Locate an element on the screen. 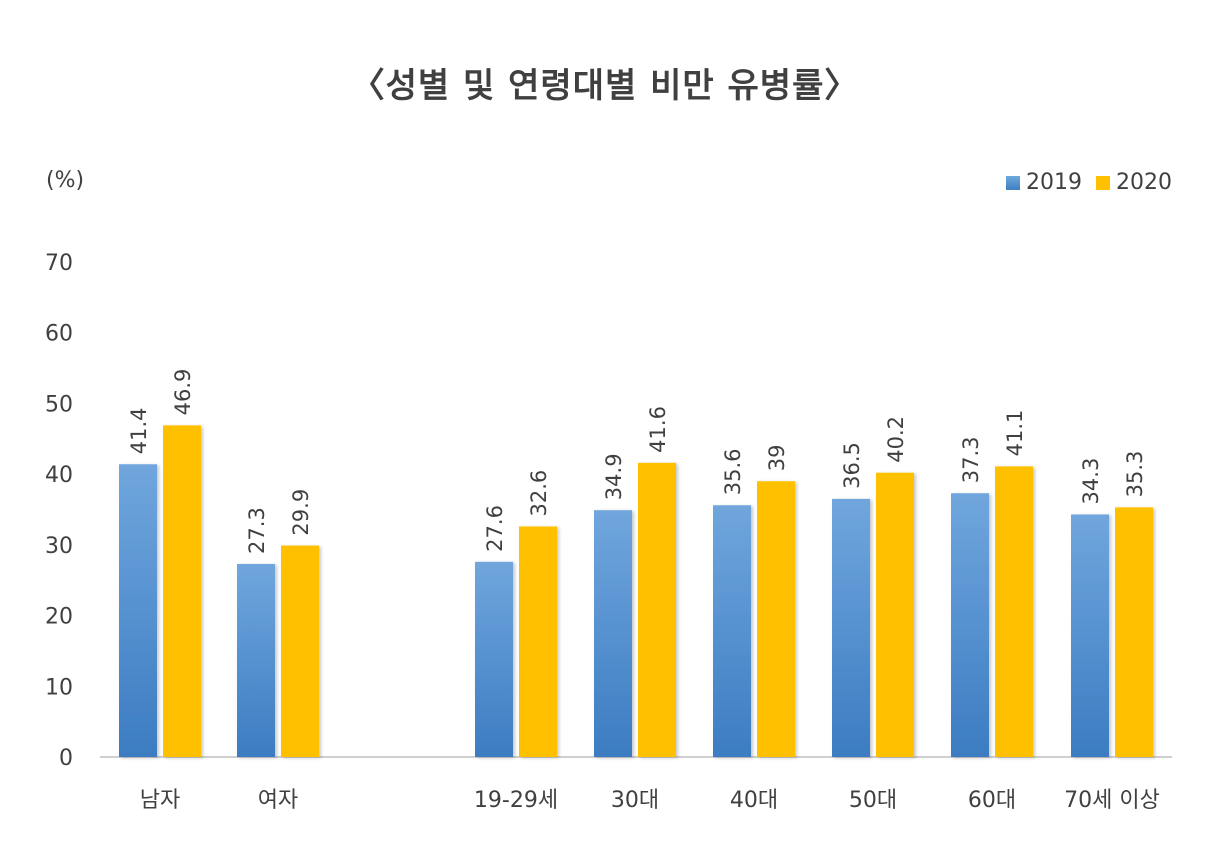 Image resolution: width=1210 pixels, height=864 pixels. x-axis-labels: 남자 여자 19-29세 30대 40대 50대 60대 70세 이상 is located at coordinates (650, 800).